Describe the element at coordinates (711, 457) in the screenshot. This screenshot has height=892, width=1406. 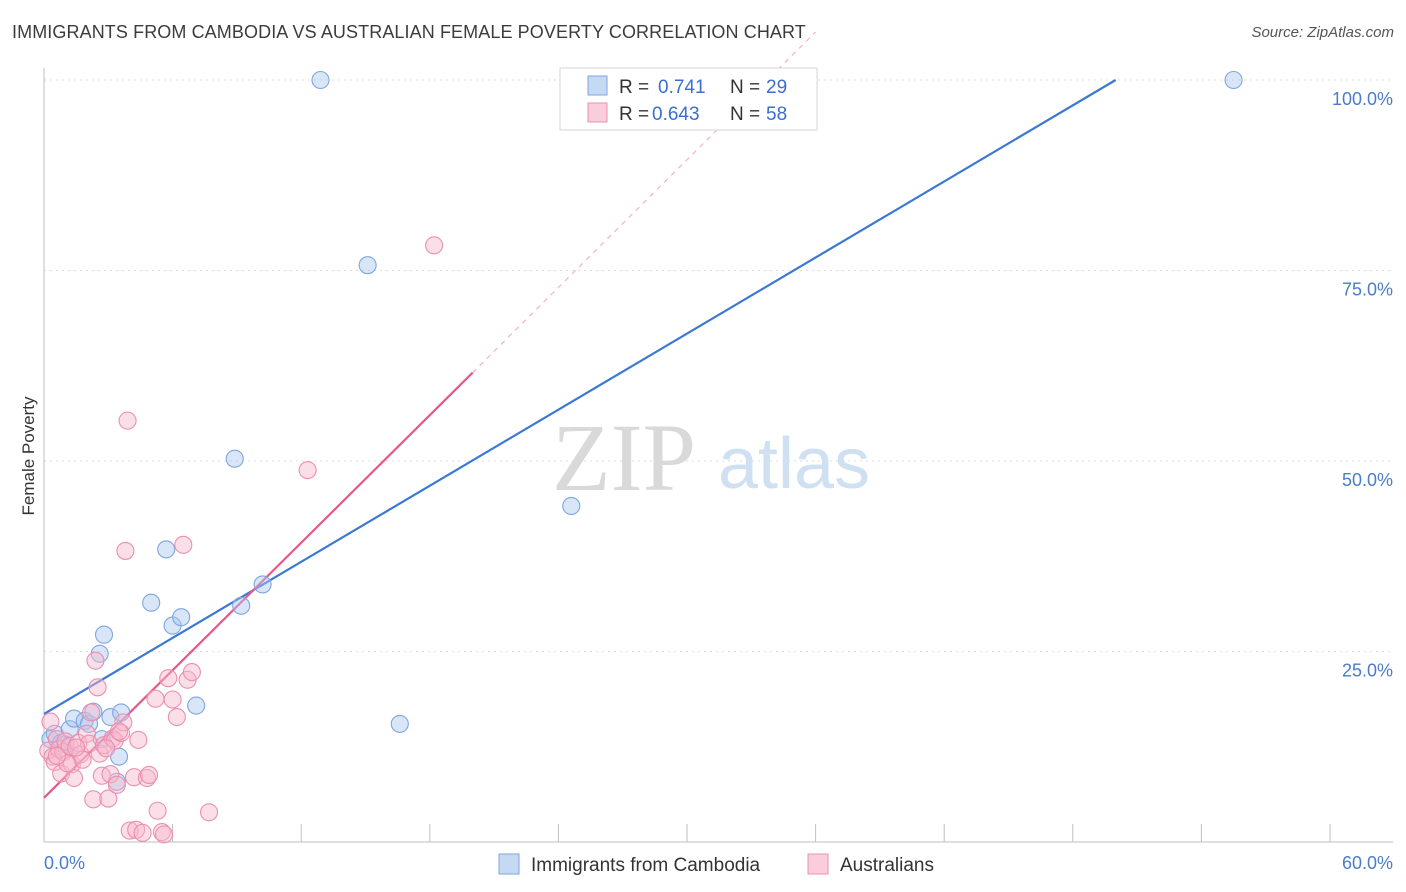
I see `watermark: ZIP atlas` at that location.